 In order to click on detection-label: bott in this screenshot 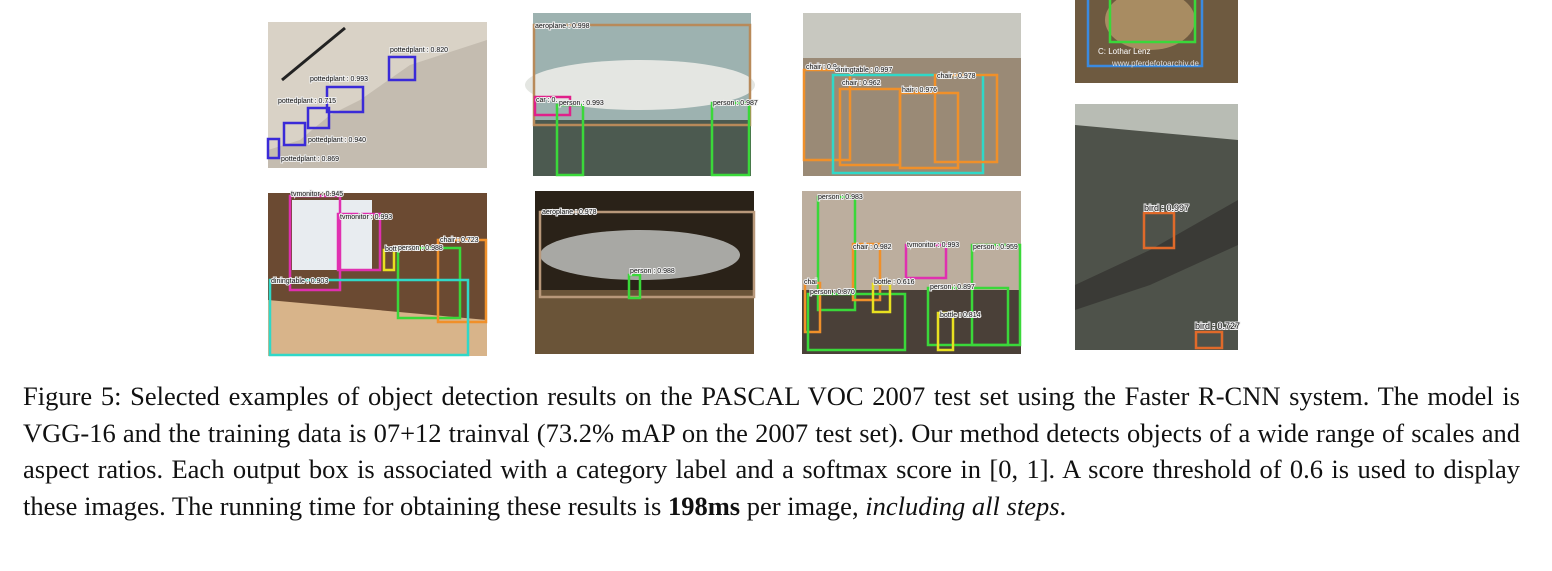, I will do `click(391, 249)`.